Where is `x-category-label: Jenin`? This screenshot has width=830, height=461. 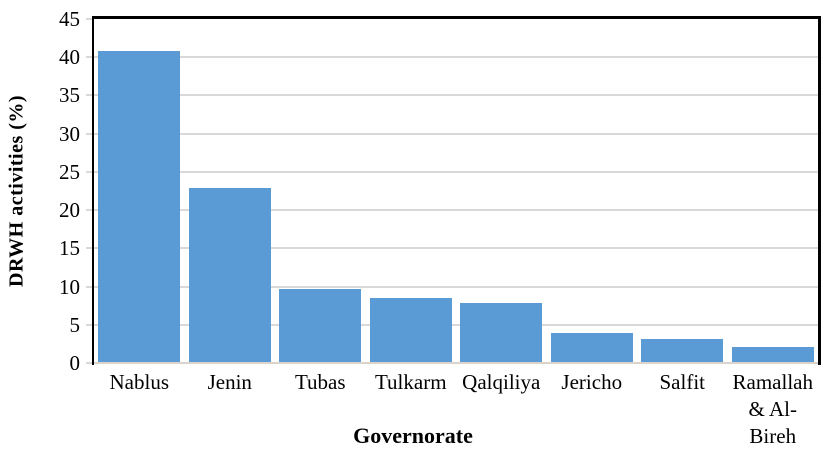 x-category-label: Jenin is located at coordinates (229, 382).